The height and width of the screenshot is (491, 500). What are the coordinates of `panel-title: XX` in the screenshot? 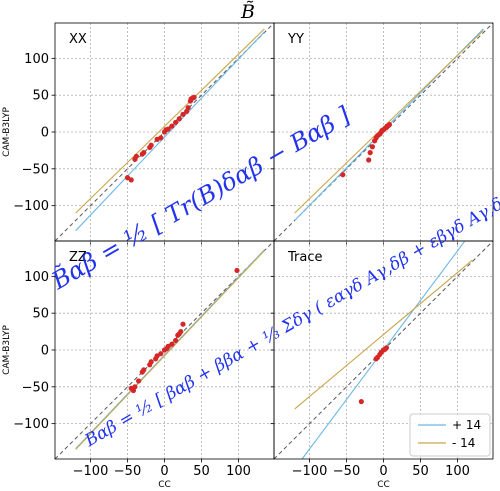 It's located at (78, 39).